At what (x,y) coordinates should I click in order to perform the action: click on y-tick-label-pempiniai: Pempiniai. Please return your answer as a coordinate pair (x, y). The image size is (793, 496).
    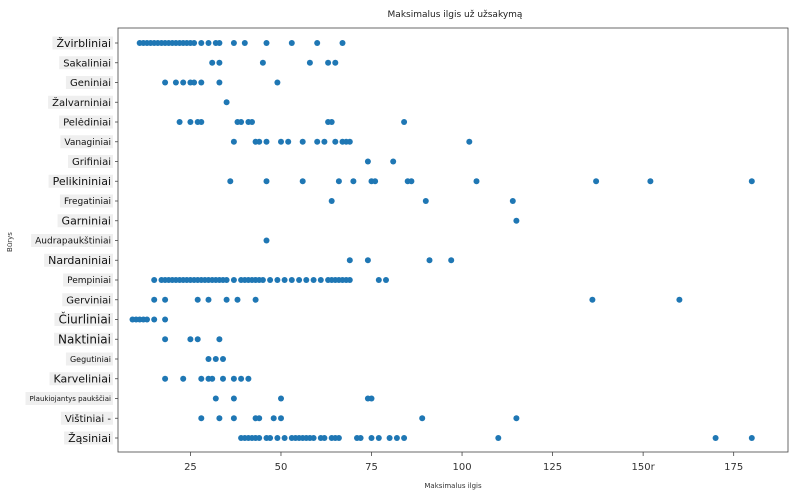
    Looking at the image, I should click on (89, 281).